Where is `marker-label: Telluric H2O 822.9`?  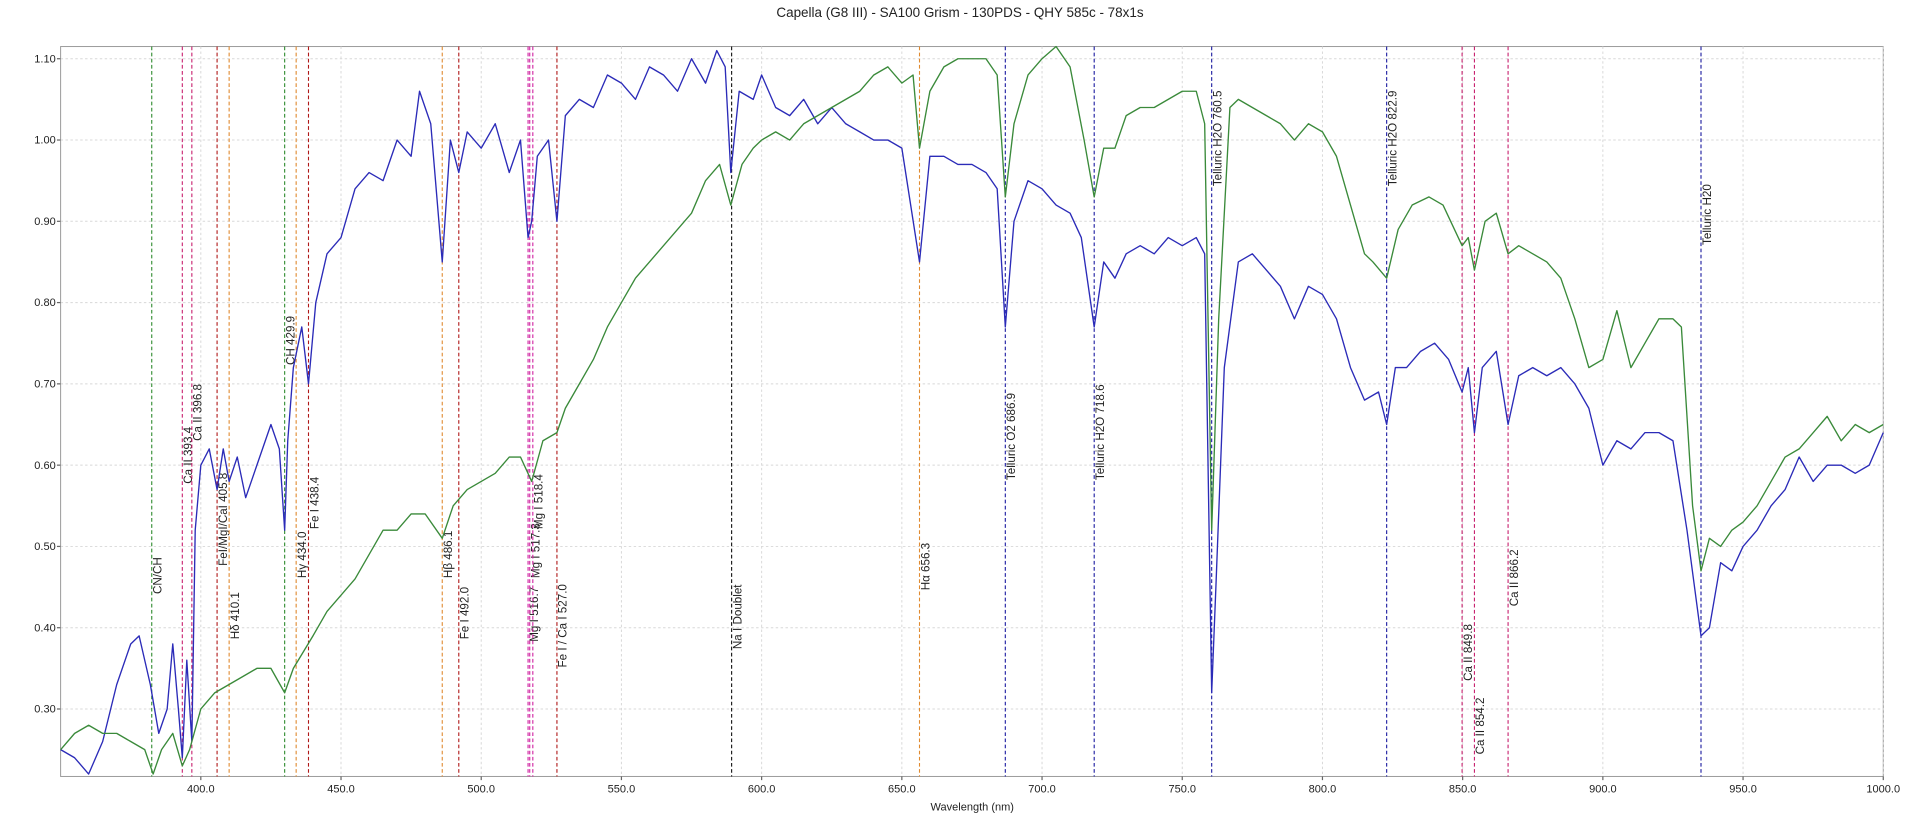 marker-label: Telluric H2O 822.9 is located at coordinates (1392, 139).